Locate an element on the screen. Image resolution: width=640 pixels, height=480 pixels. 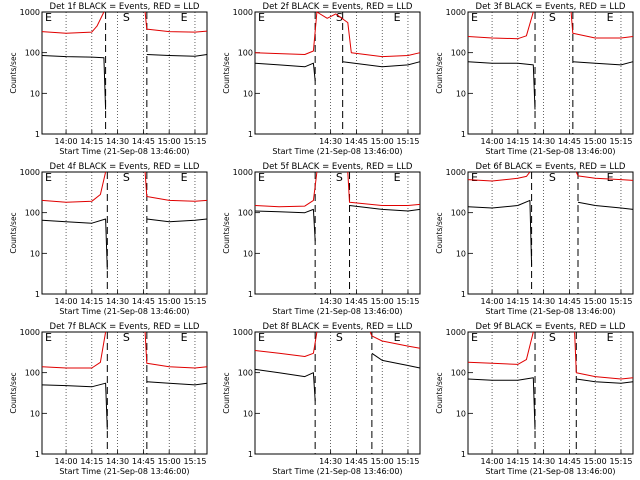
panel-title: Det 9f BLACK = Events, RED = LLD is located at coordinates (551, 327).